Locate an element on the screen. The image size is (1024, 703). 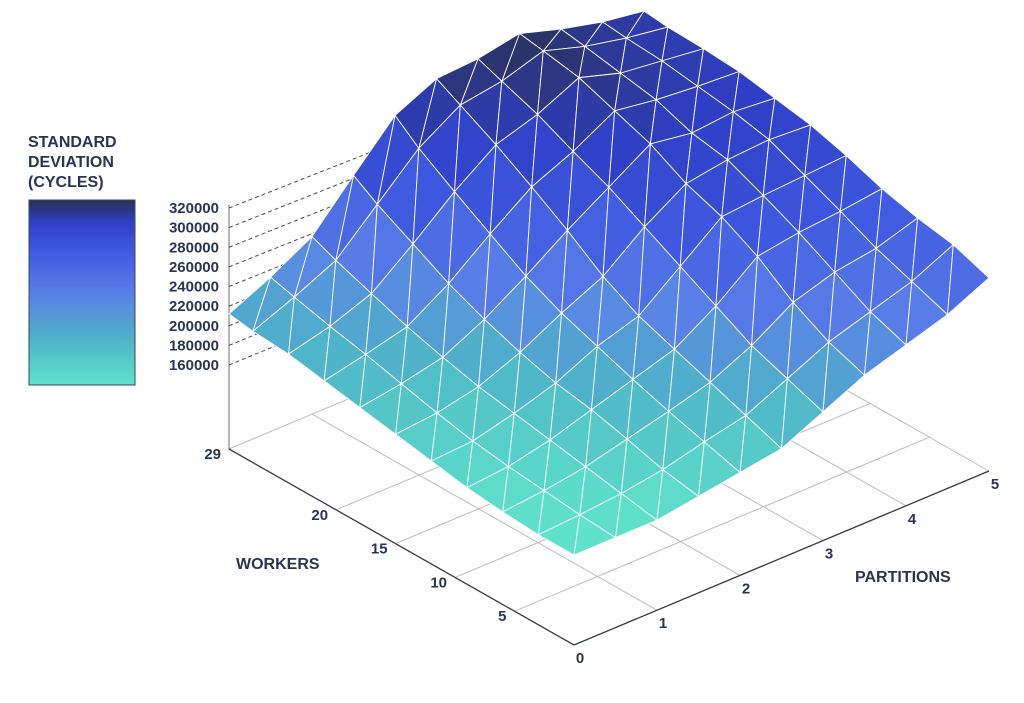
y-gridline is located at coordinates (722, 524).